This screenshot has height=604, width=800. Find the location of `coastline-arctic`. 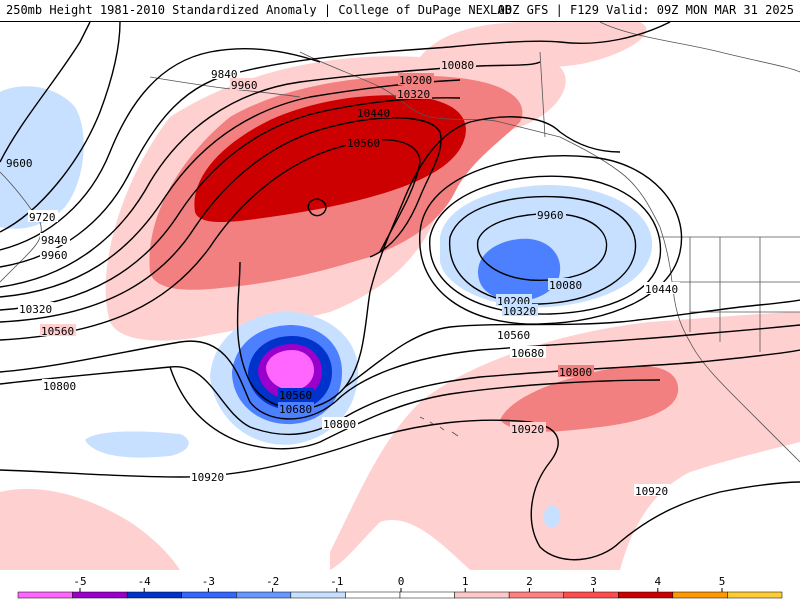

coastline-arctic is located at coordinates (699, 47).